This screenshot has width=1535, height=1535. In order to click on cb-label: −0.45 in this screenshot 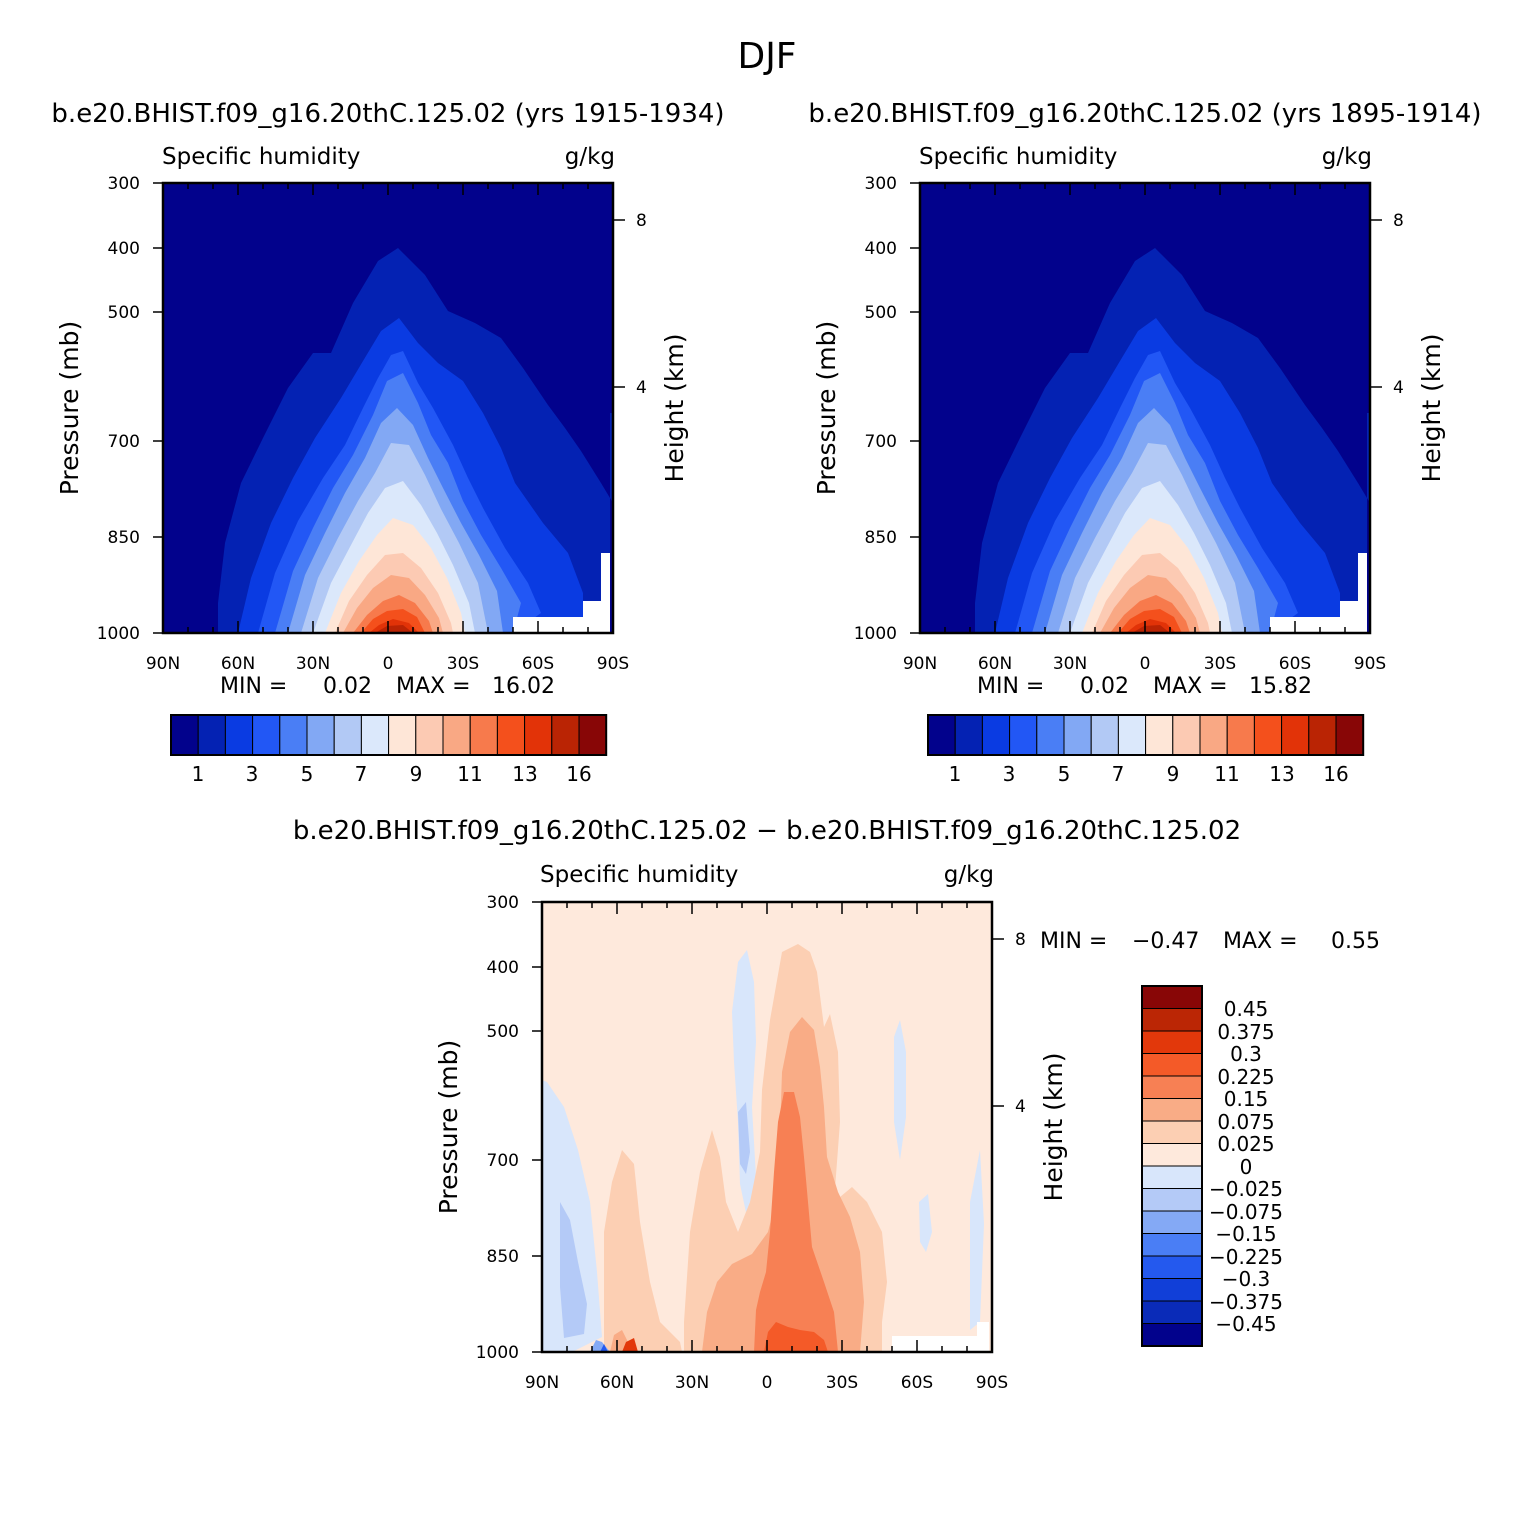, I will do `click(1245, 1324)`.